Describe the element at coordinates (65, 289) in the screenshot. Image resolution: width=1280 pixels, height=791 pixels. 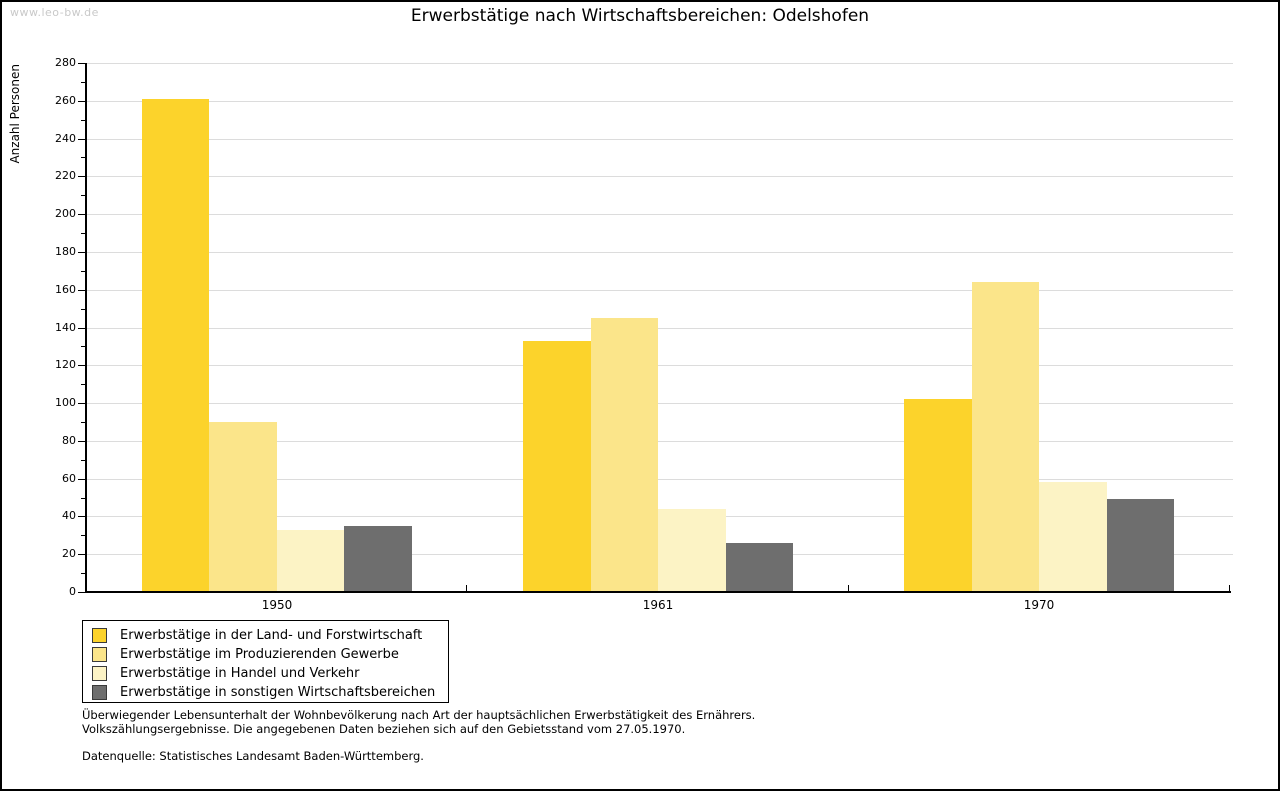
I see `y-tick-label-160: 160` at that location.